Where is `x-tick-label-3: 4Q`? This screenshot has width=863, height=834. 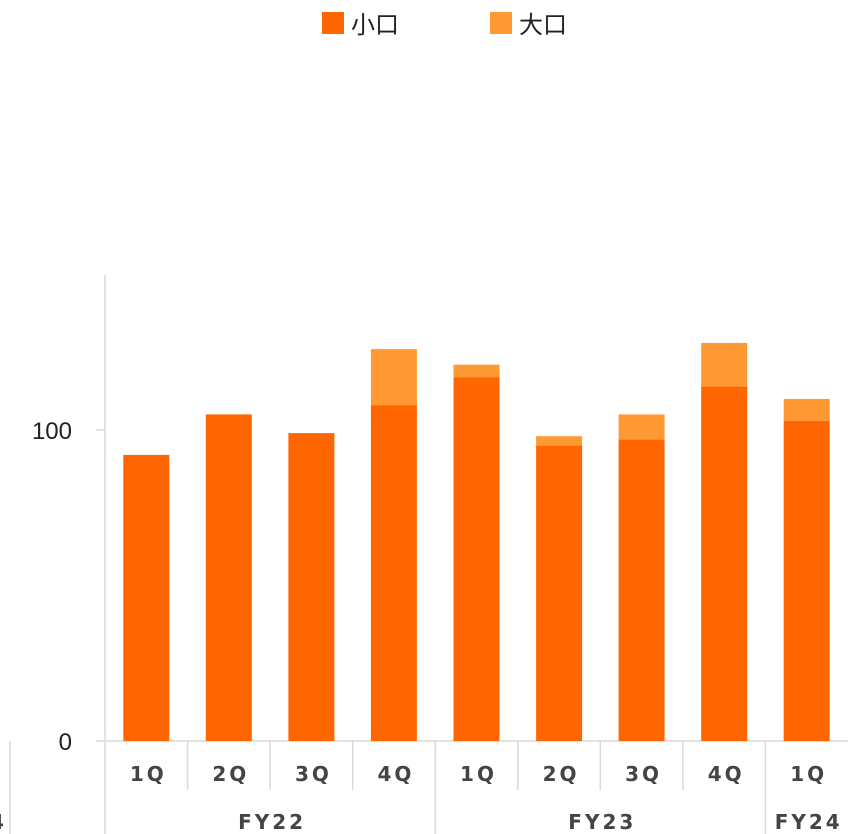
x-tick-label-3: 4Q is located at coordinates (395, 774).